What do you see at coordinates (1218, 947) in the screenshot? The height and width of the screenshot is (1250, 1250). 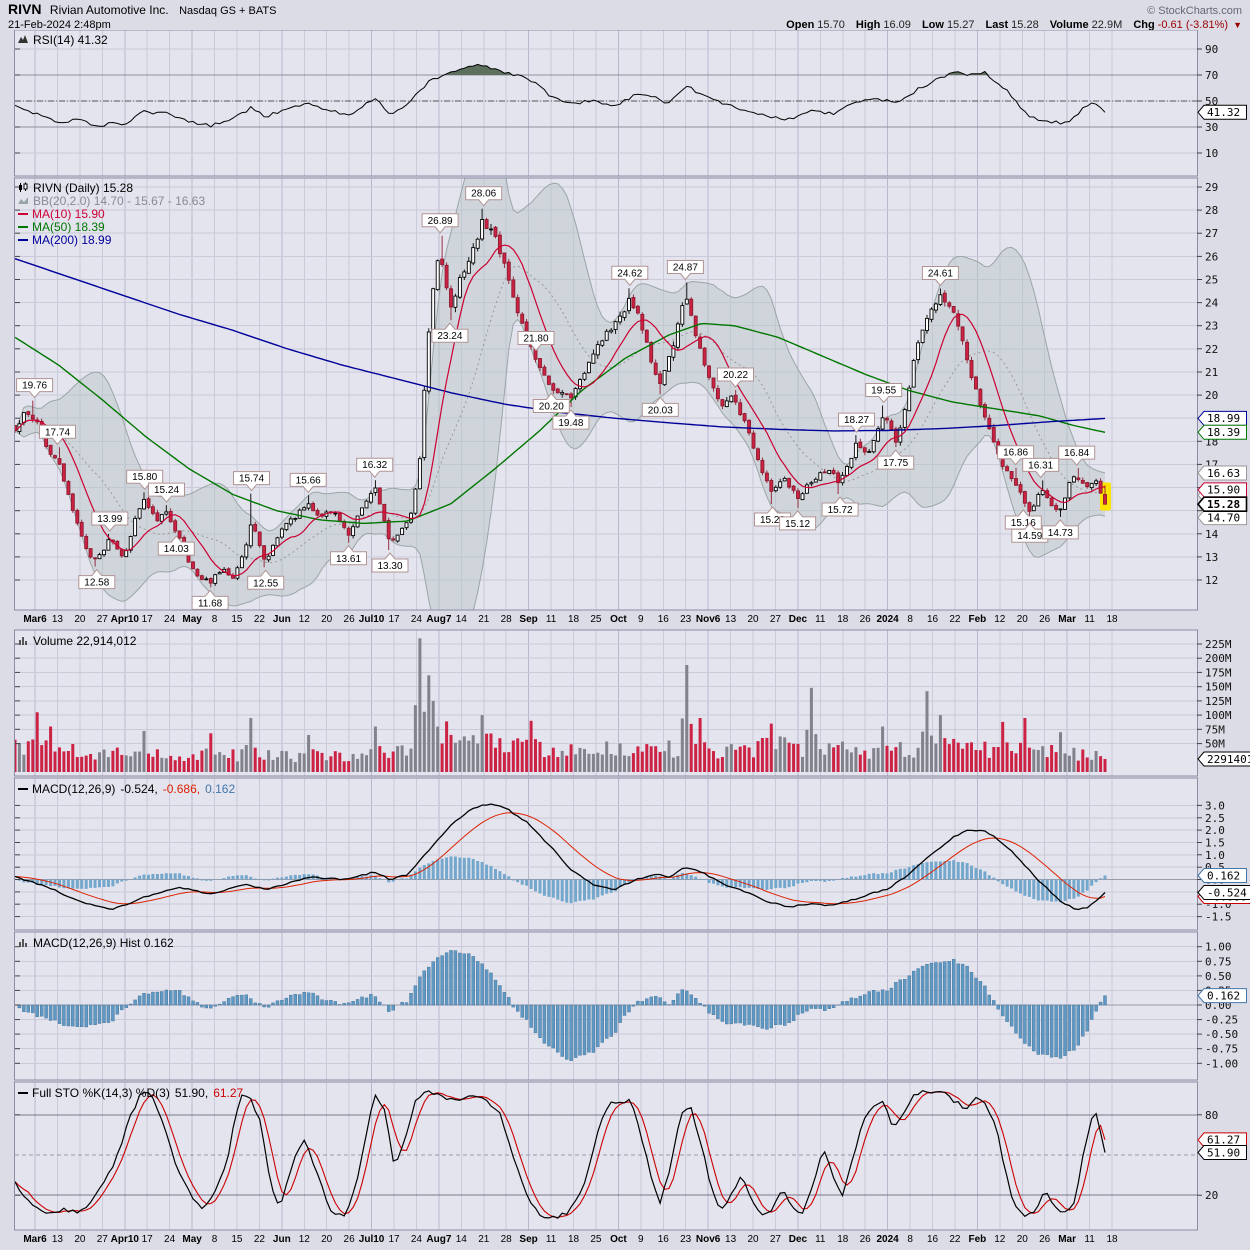 I see `svg-text: 1.00` at bounding box center [1218, 947].